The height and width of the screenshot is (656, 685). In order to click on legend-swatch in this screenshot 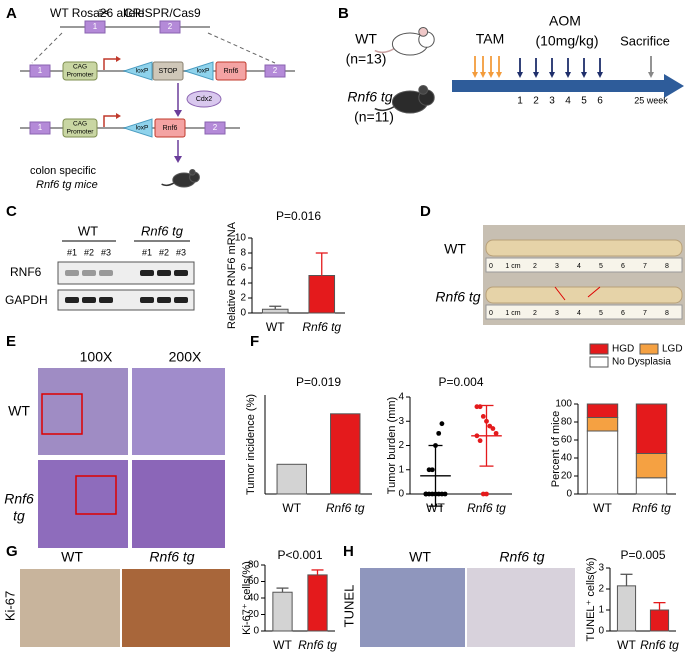, I will do `click(649, 349)`.